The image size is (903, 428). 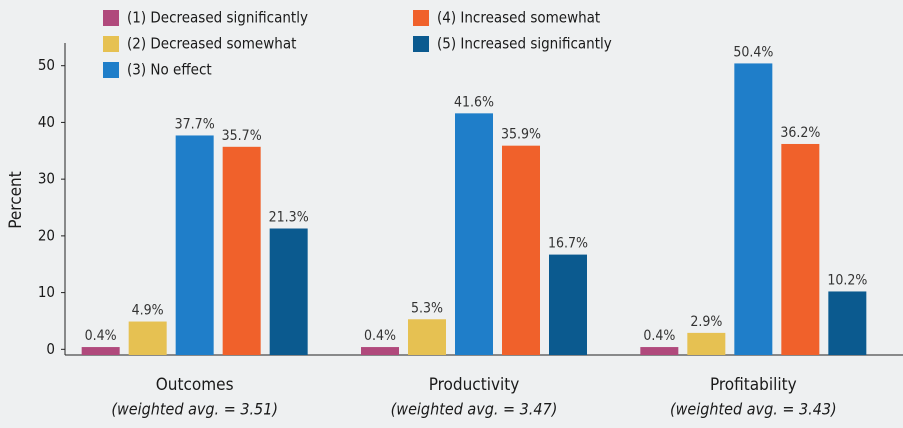 What do you see at coordinates (50, 349) in the screenshot?
I see `y-tick-label: 0` at bounding box center [50, 349].